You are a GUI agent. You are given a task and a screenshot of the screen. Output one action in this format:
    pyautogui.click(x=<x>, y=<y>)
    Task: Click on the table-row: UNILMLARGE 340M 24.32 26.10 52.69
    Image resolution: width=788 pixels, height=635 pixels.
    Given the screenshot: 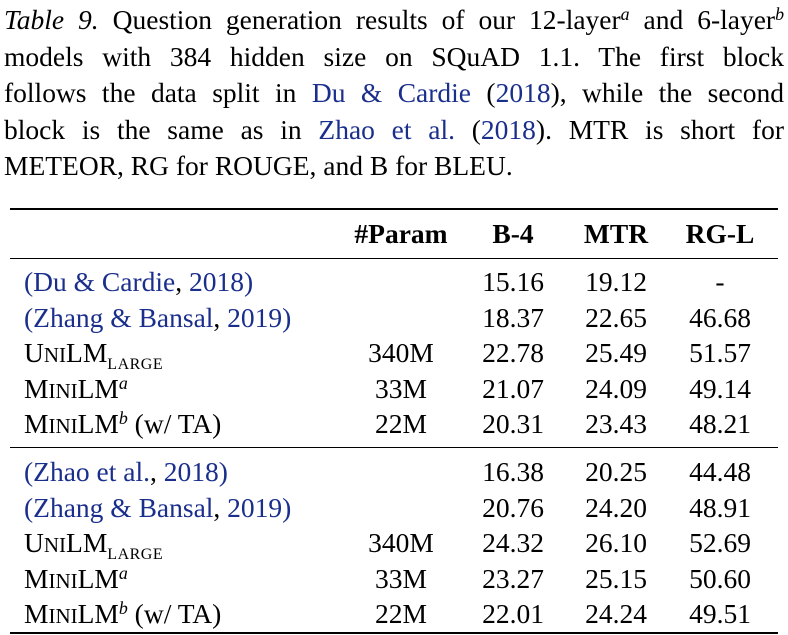 What is the action you would take?
    pyautogui.click(x=394, y=544)
    